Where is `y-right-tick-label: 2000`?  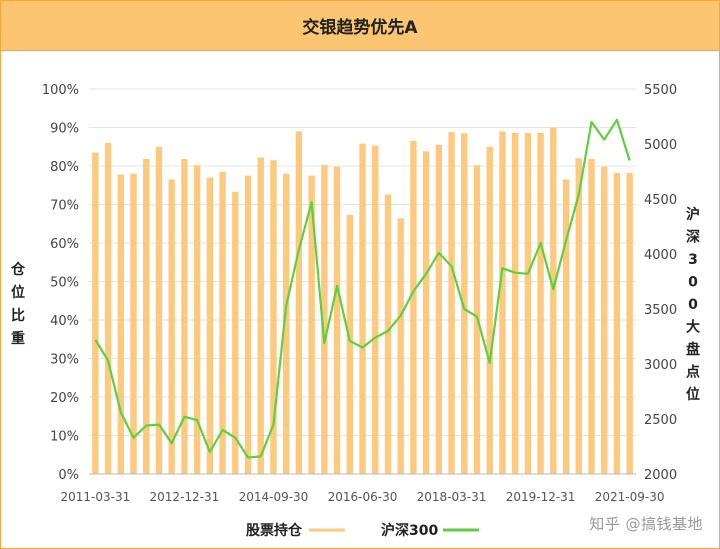
y-right-tick-label: 2000 is located at coordinates (660, 475).